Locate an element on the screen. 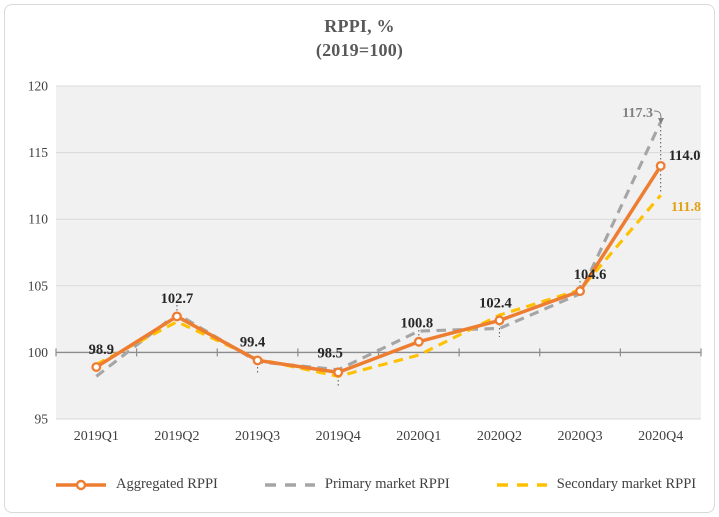 This screenshot has height=517, width=719. x-axis-tick-label: 2020Q1 is located at coordinates (418, 436).